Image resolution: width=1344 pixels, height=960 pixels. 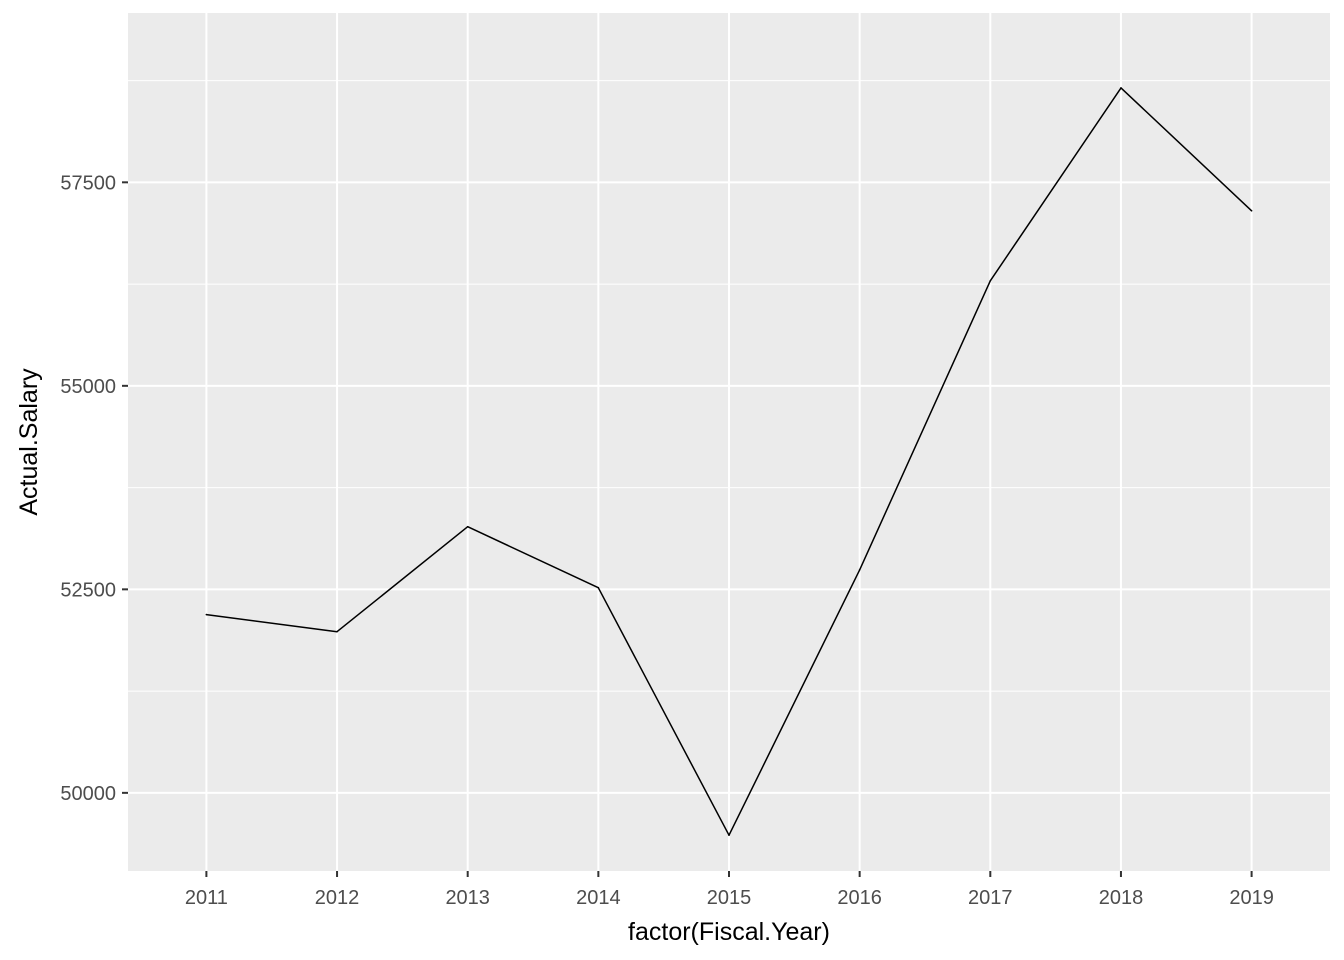 I want to click on x-tick-label: 2012, so click(x=337, y=898).